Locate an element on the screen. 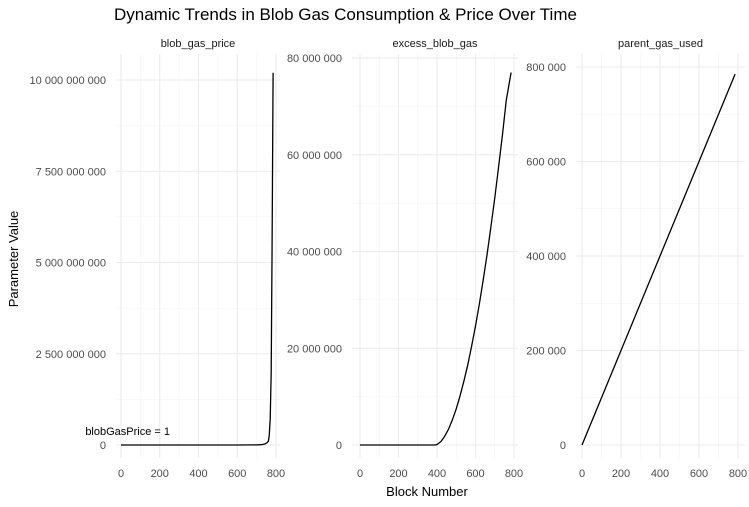  y-tick-label: 20 000 000 is located at coordinates (314, 349).